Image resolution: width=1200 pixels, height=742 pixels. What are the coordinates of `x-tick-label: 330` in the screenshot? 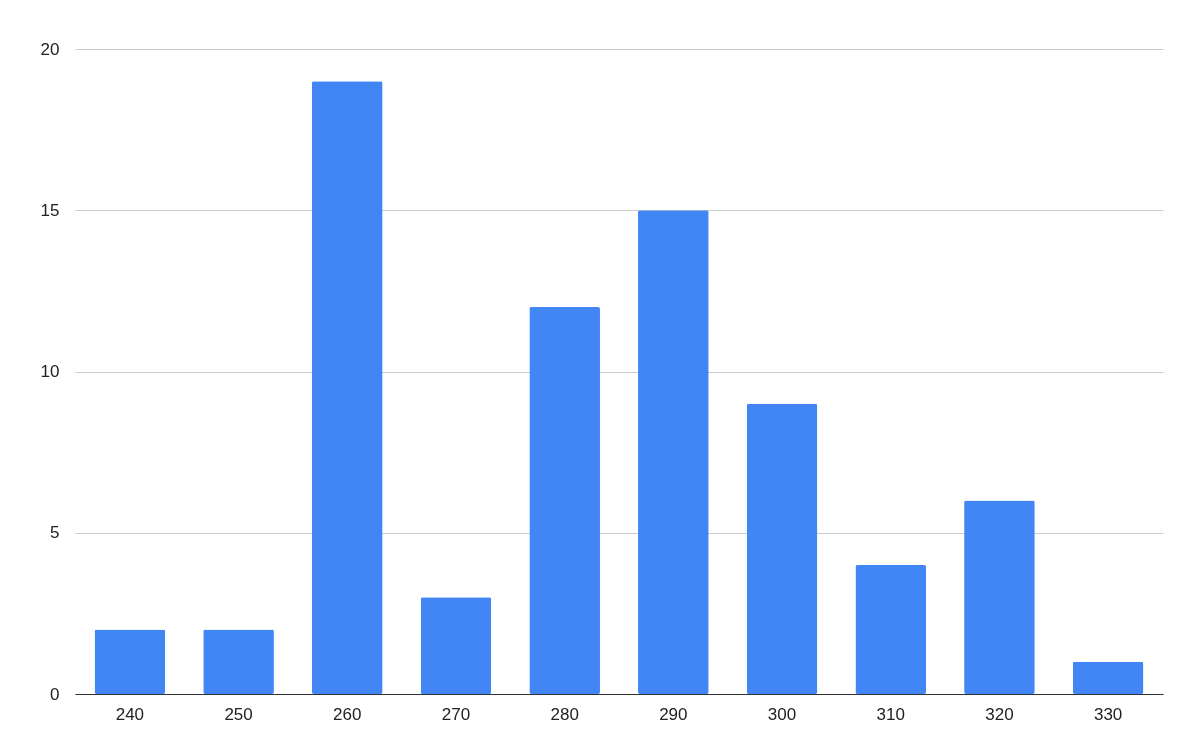 It's located at (1108, 714).